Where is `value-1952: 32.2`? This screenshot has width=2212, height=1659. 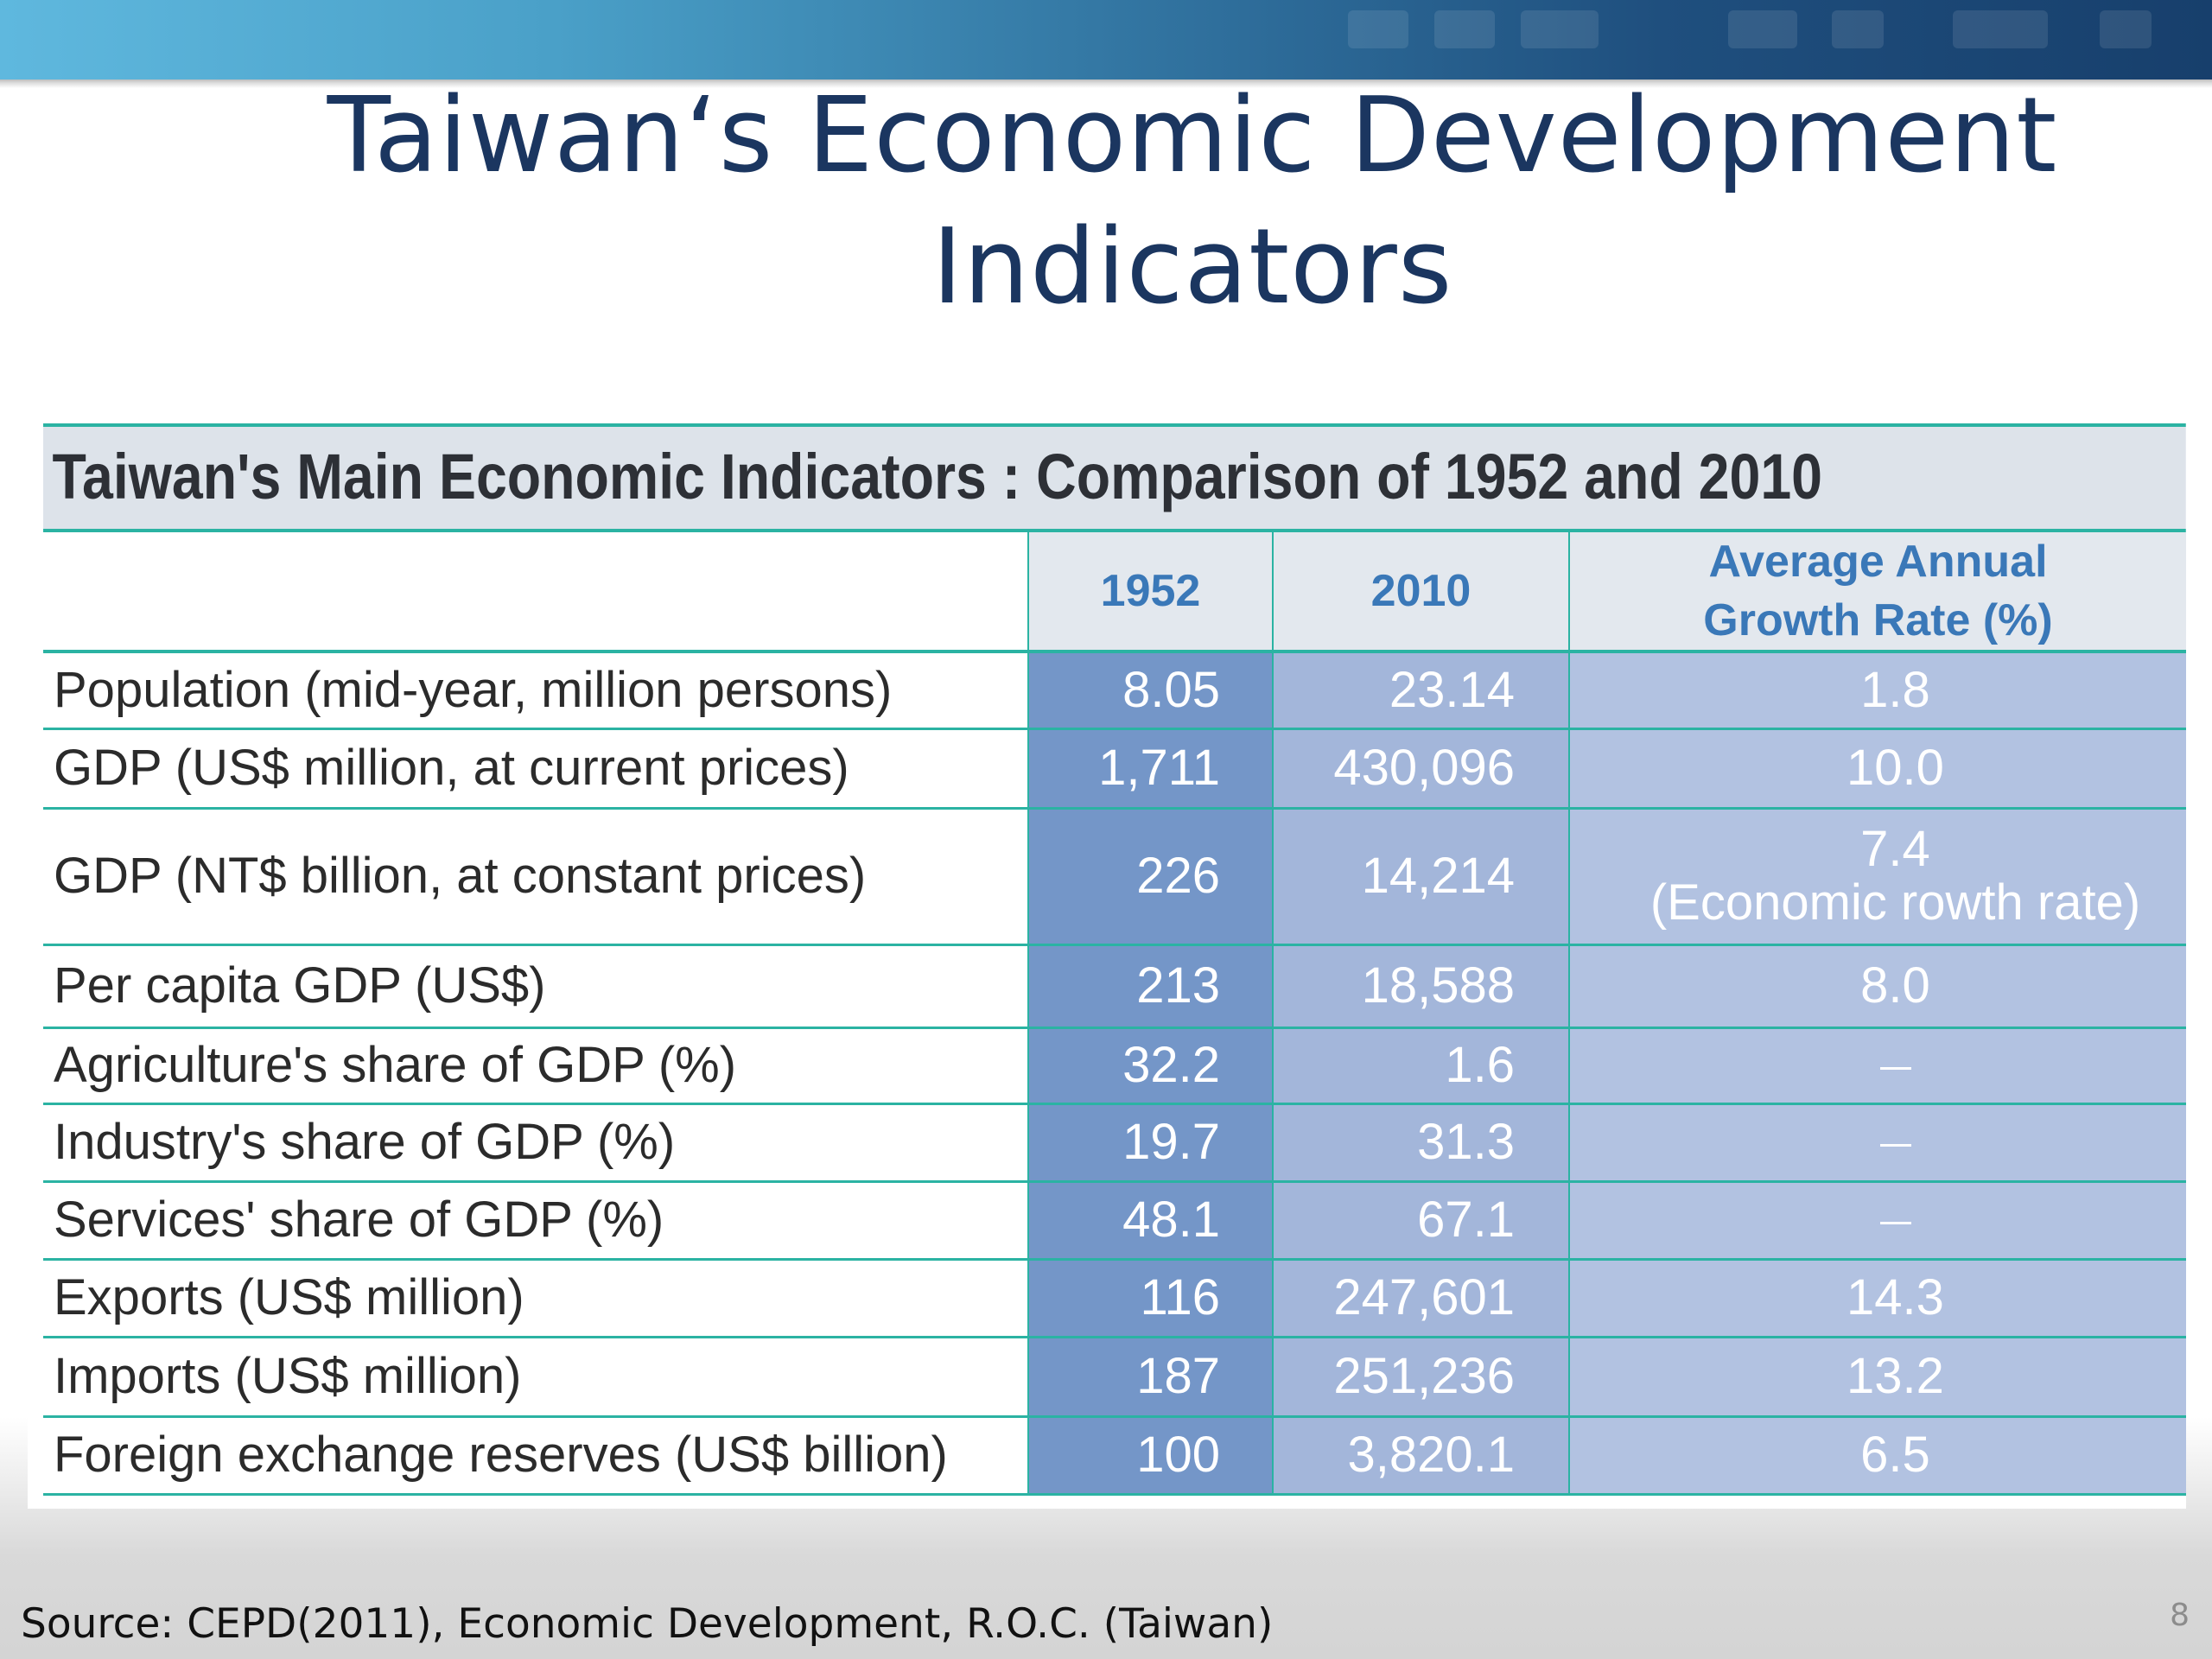
value-1952: 32.2 is located at coordinates (1150, 1066).